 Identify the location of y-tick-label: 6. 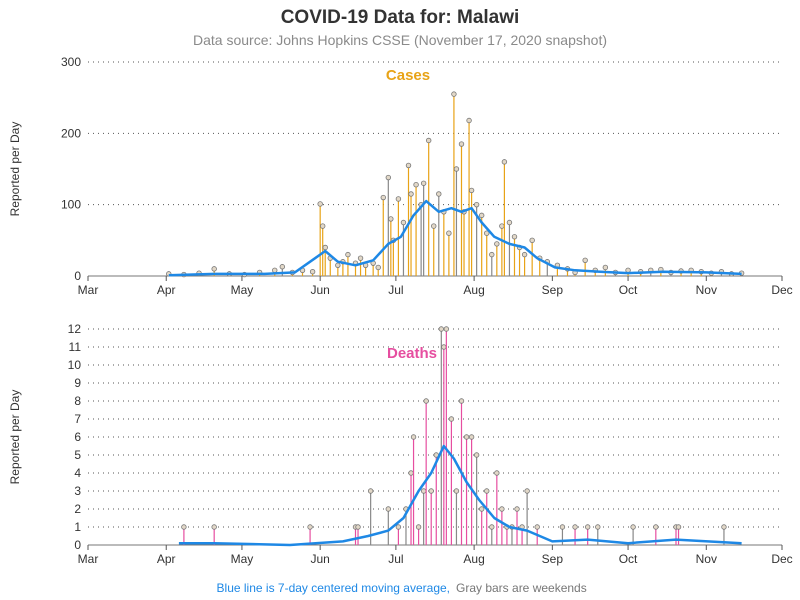
(77, 437).